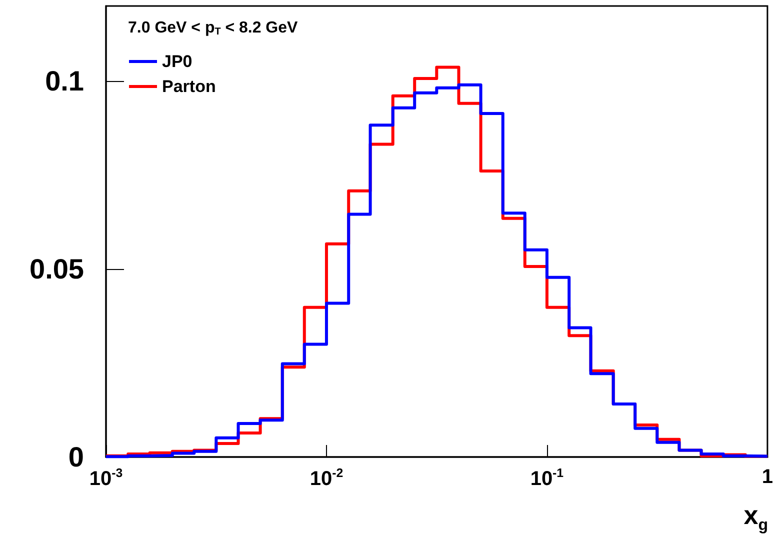  I want to click on x-tick-label: 1, so click(767, 477).